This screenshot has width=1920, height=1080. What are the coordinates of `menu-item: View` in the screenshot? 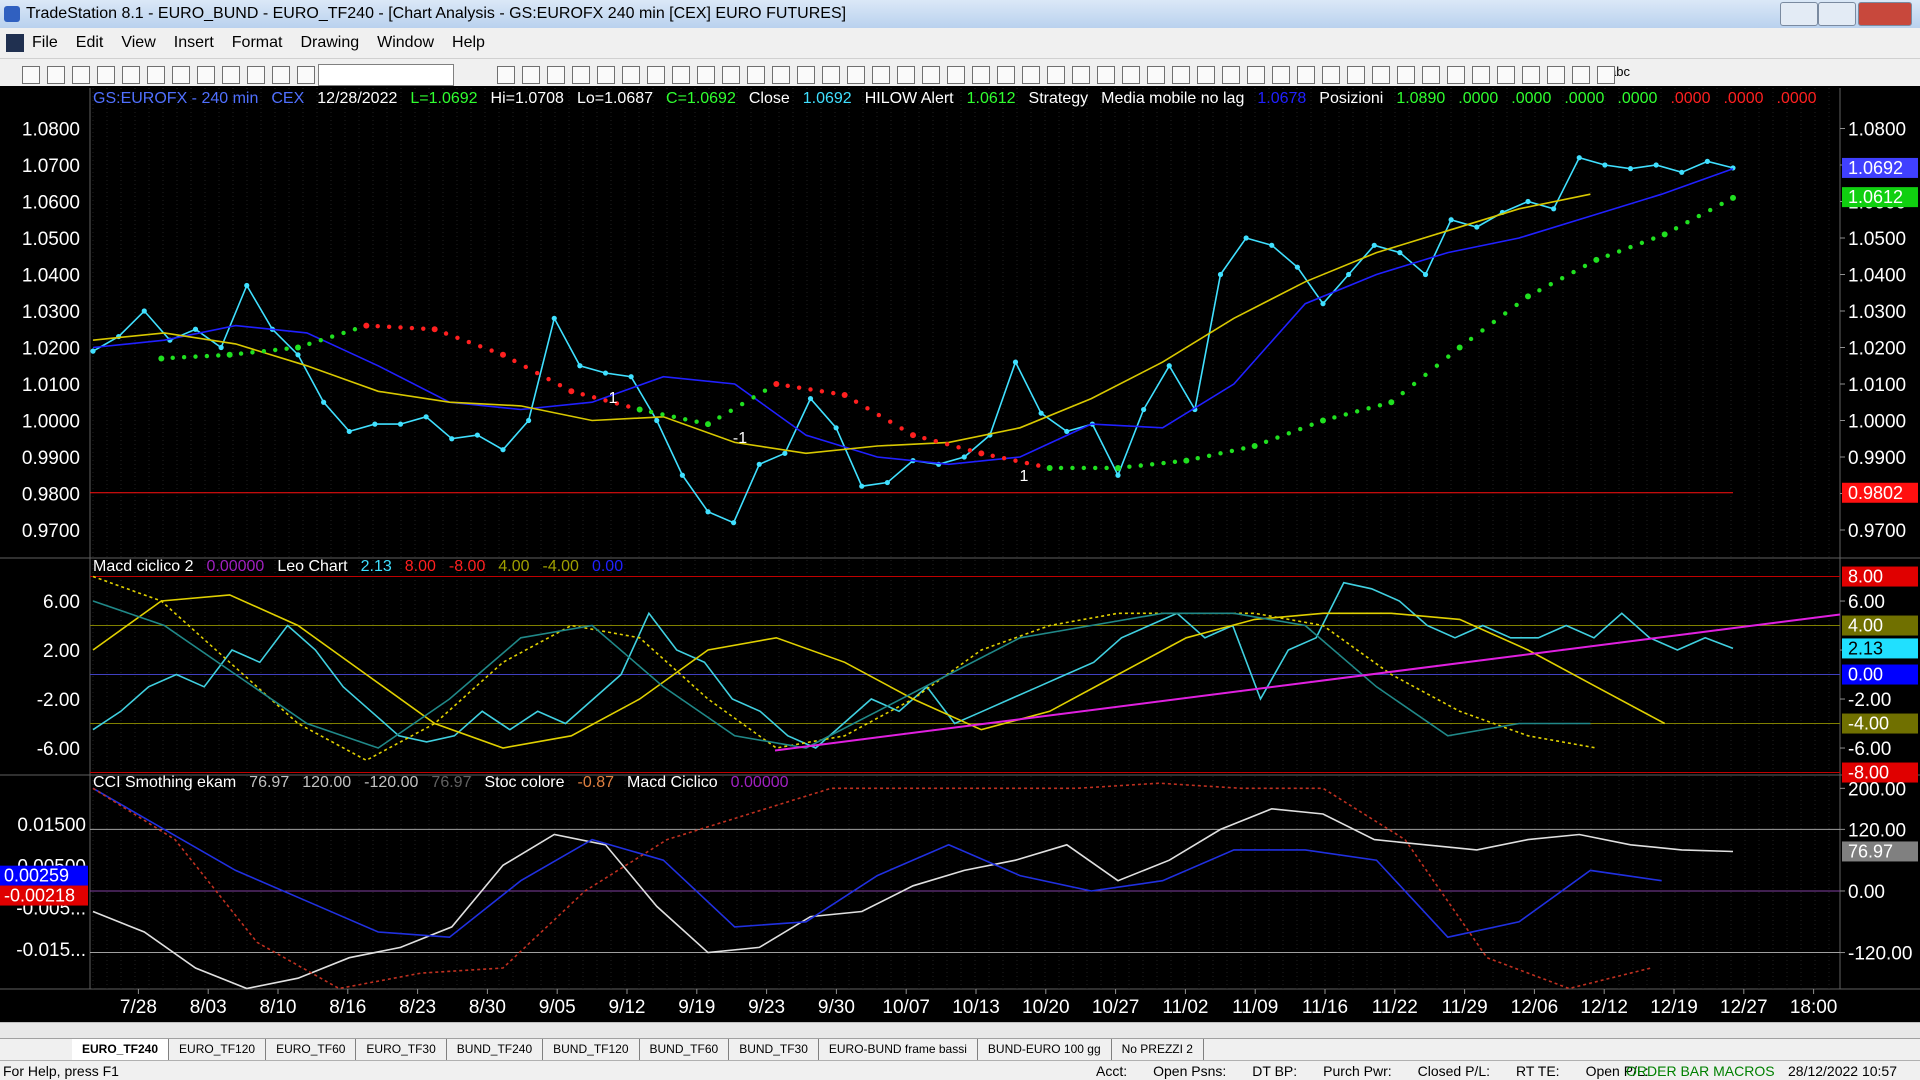 It's located at (138, 42).